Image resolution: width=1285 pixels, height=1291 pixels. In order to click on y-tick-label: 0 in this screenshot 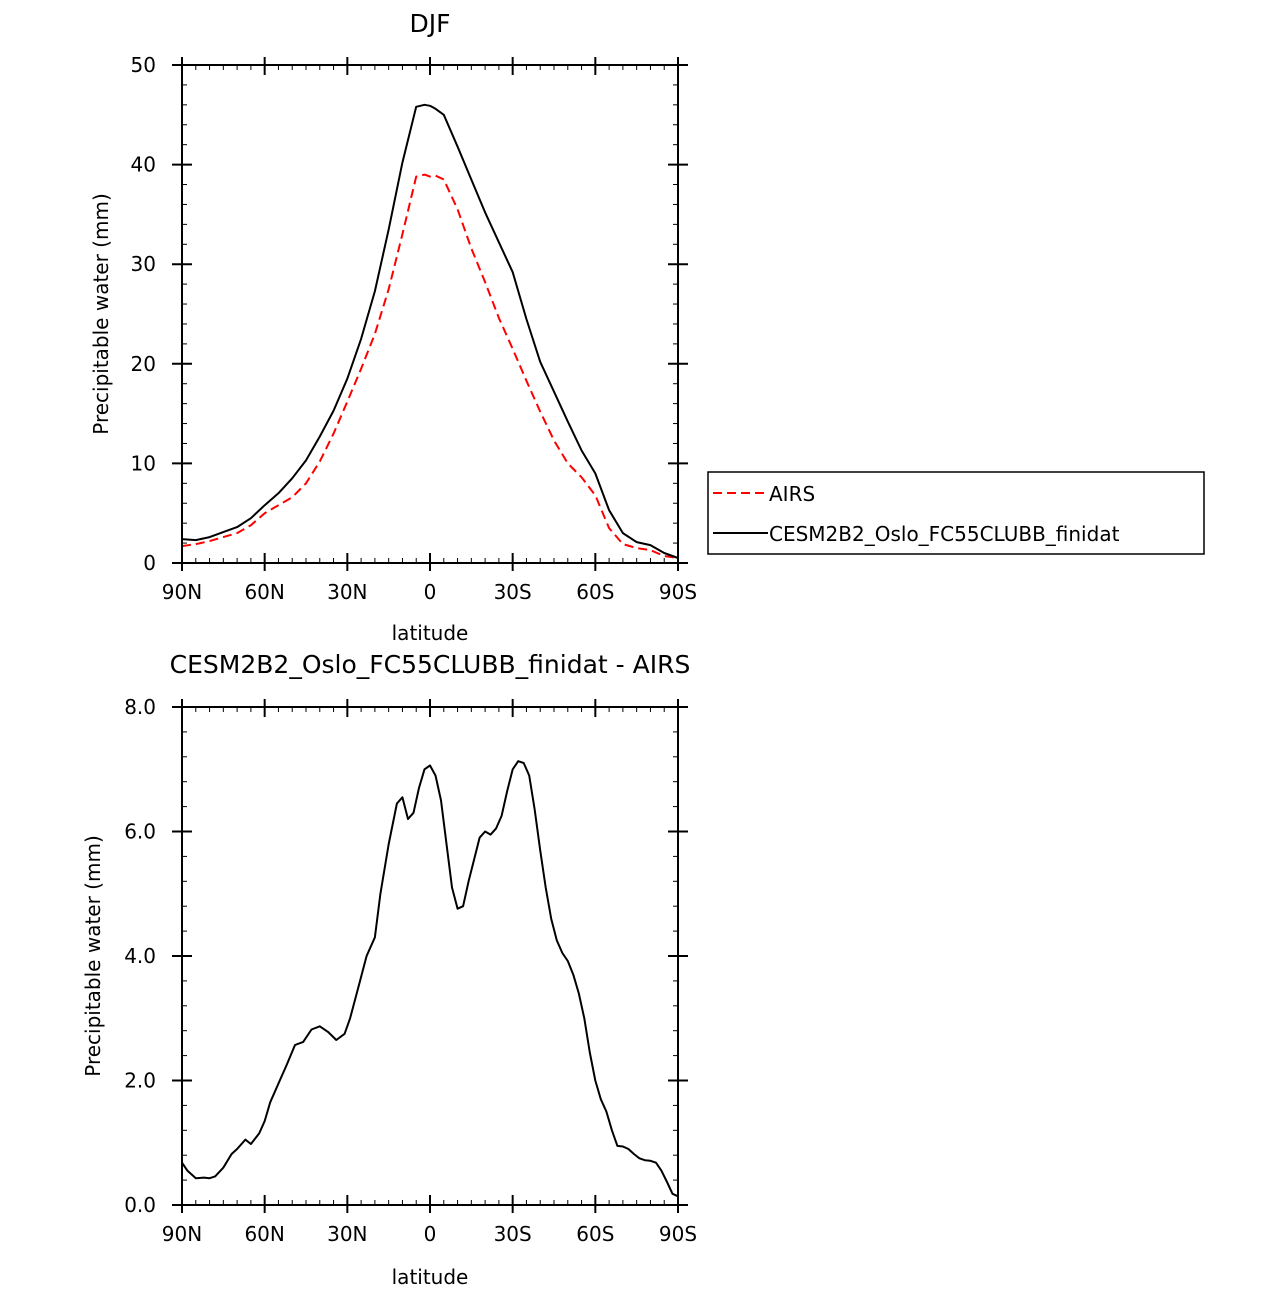, I will do `click(149, 563)`.